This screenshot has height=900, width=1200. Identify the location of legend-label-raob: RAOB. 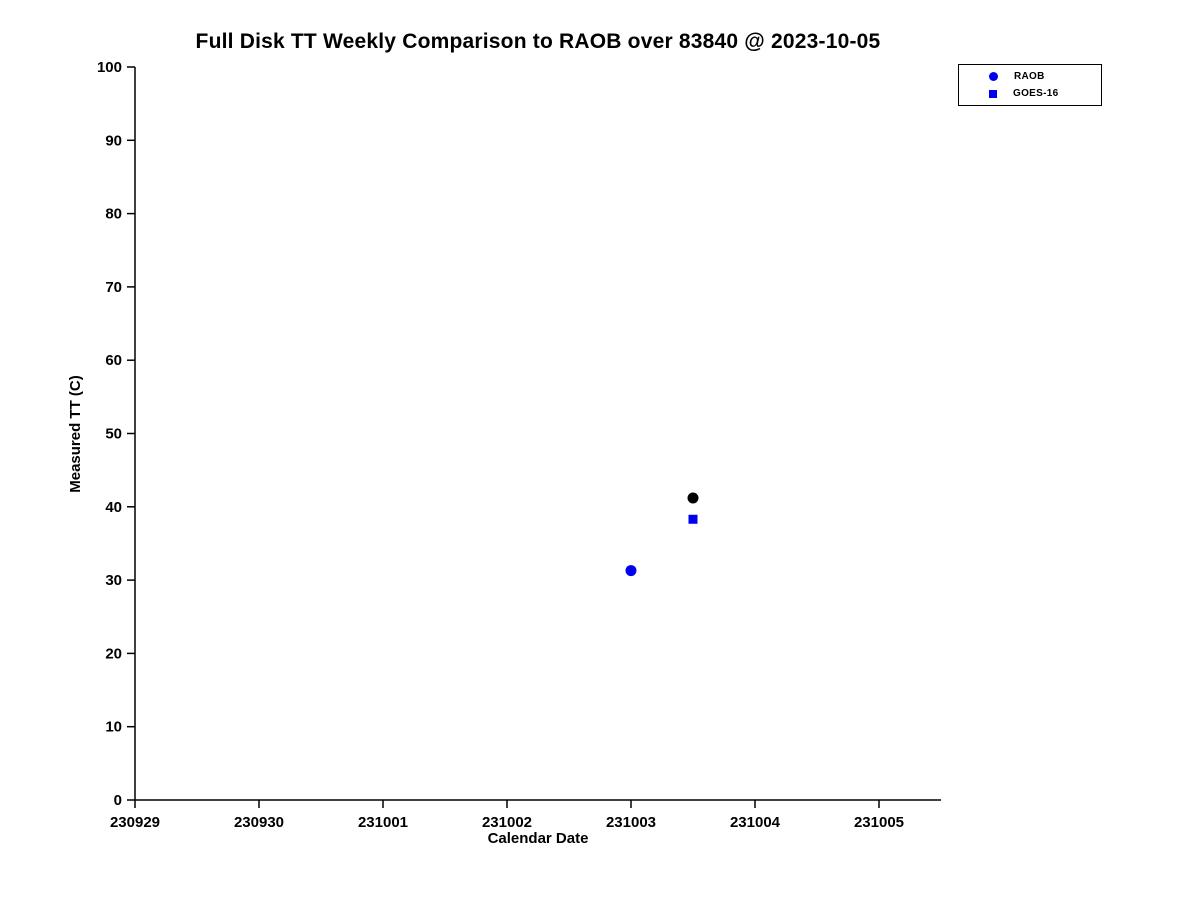
(1029, 76).